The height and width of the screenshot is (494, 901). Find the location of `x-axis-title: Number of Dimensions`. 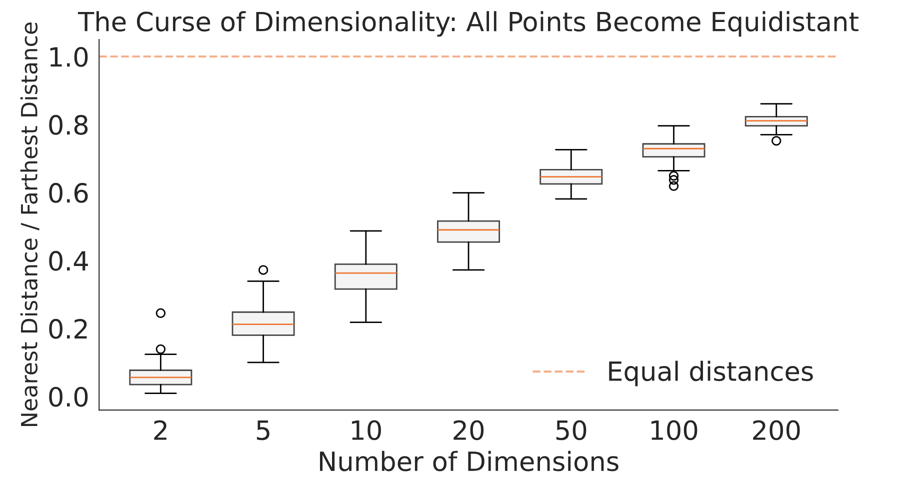

x-axis-title: Number of Dimensions is located at coordinates (469, 461).